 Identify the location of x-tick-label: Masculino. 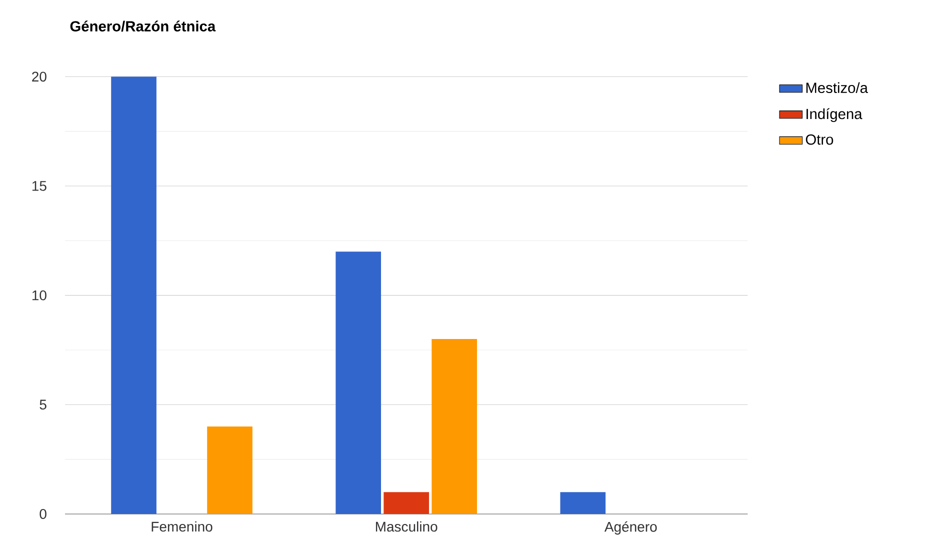
(407, 526).